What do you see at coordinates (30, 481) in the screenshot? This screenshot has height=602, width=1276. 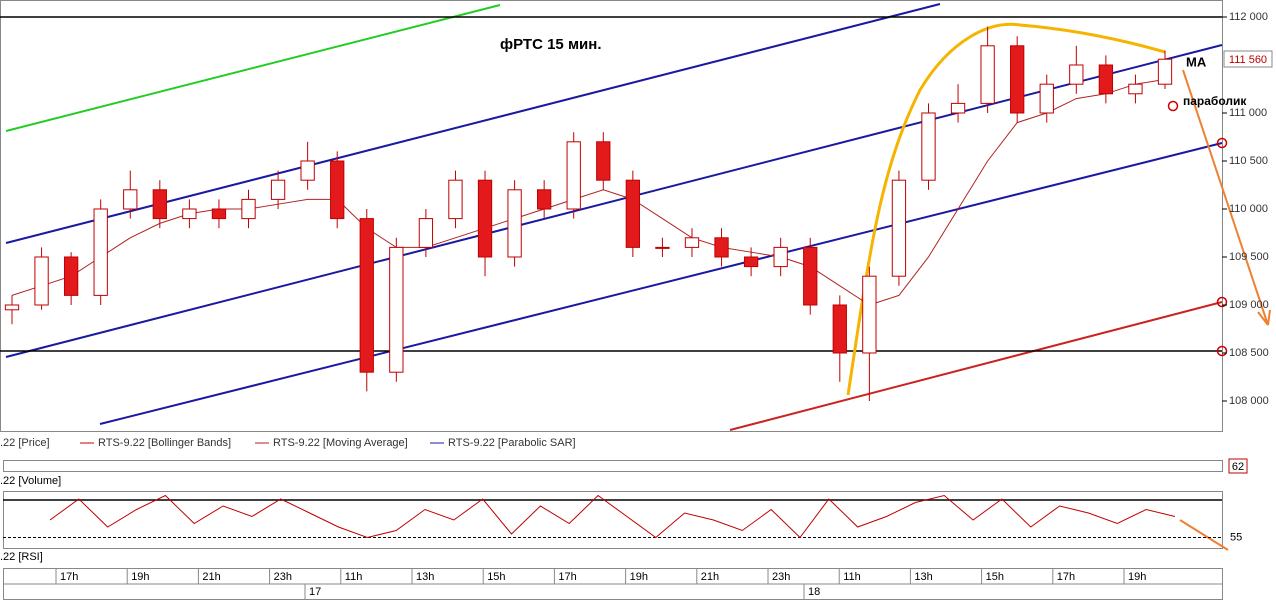 I see `panel-label: .22 [Volume]` at bounding box center [30, 481].